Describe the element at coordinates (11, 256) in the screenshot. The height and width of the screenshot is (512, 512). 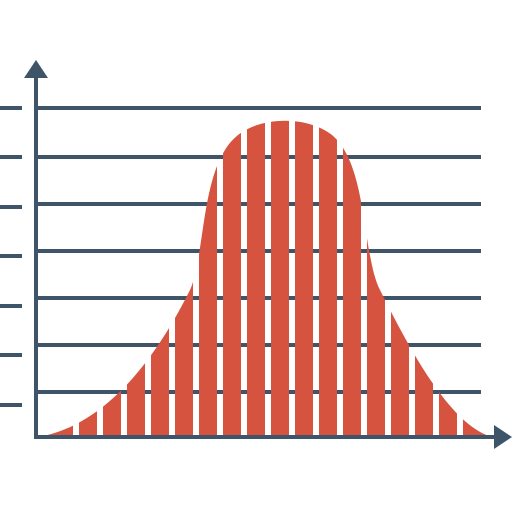
I see `tick-marks` at that location.